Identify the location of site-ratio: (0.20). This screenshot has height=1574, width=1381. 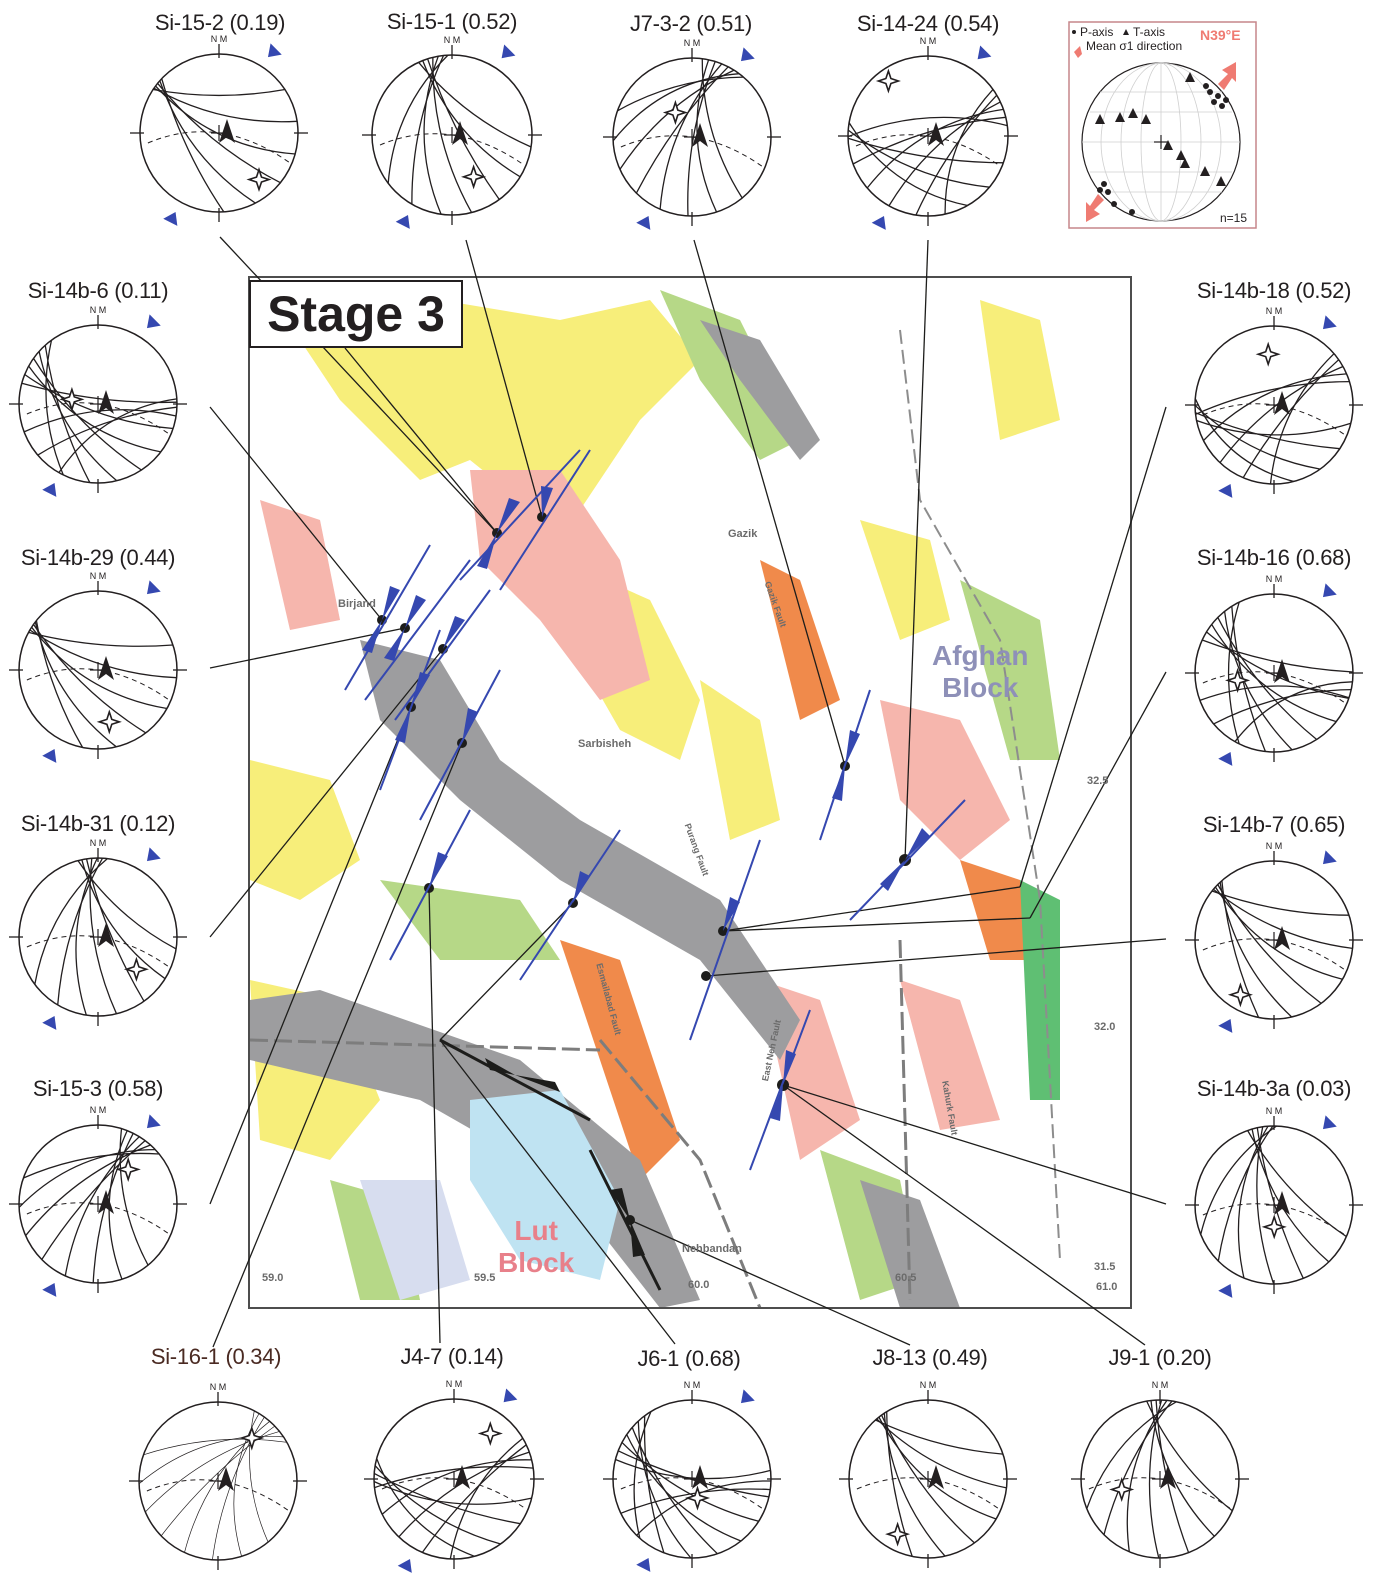
(1183, 1357).